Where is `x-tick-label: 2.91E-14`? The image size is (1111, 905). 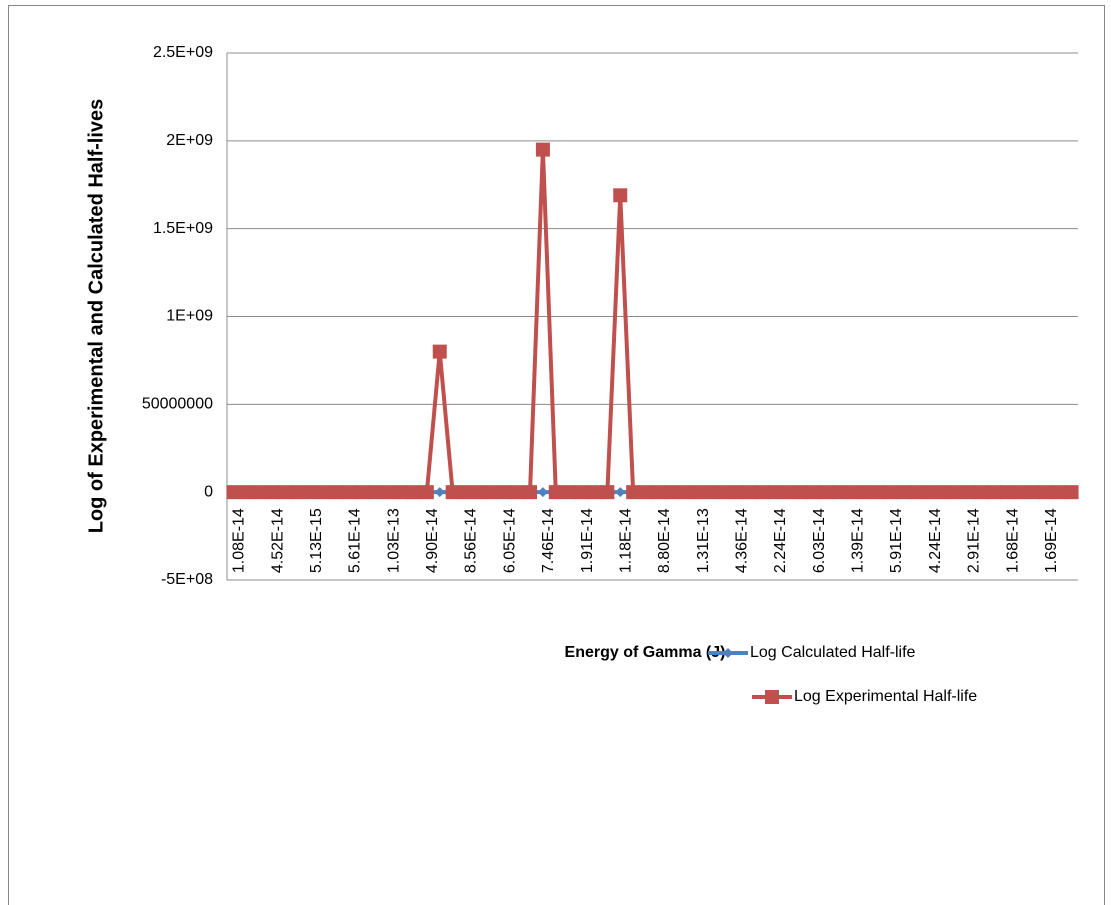
x-tick-label: 2.91E-14 is located at coordinates (974, 540).